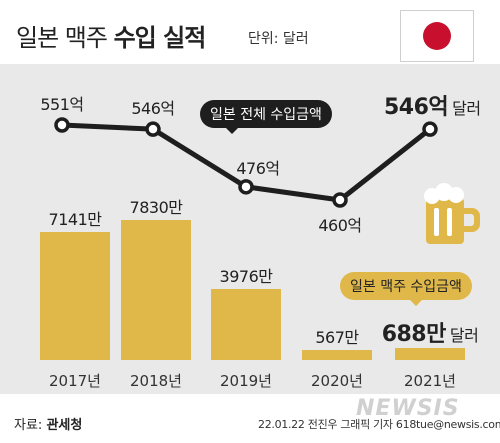 This screenshot has height=443, width=500. I want to click on mug-handle, so click(472, 220).